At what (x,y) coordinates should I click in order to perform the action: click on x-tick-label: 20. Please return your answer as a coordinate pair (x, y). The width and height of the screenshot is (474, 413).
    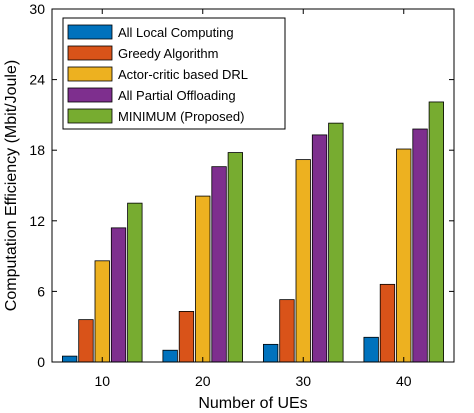
    Looking at the image, I should click on (203, 381).